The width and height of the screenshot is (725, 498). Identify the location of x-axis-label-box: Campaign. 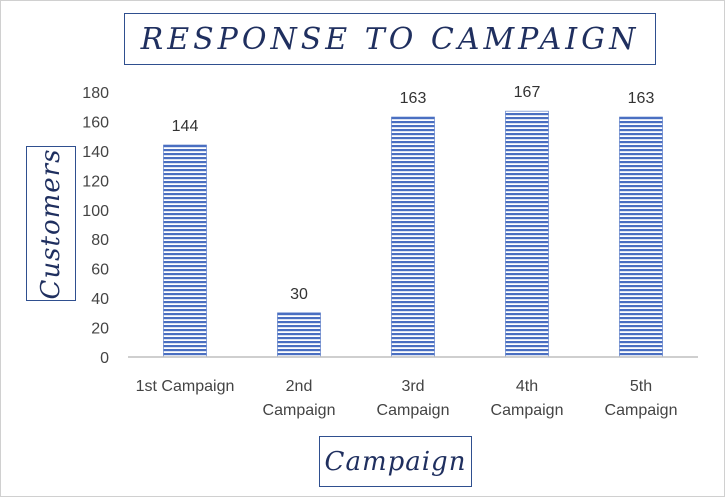
(395, 461).